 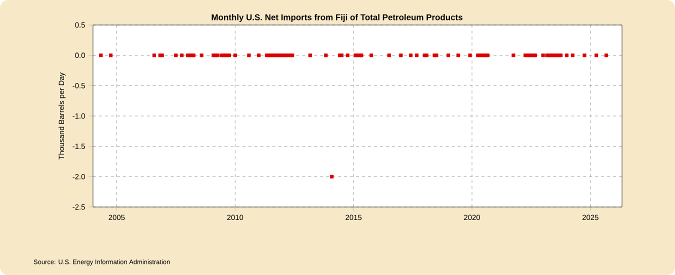 What do you see at coordinates (337, 18) in the screenshot?
I see `chart-title: Monthly U.S. Net Imports from Fiji of Total Petroleum Products` at bounding box center [337, 18].